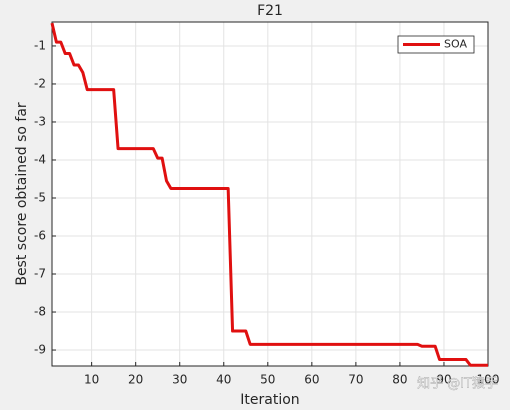  Describe the element at coordinates (311, 380) in the screenshot. I see `x-tick-label: 60` at that location.